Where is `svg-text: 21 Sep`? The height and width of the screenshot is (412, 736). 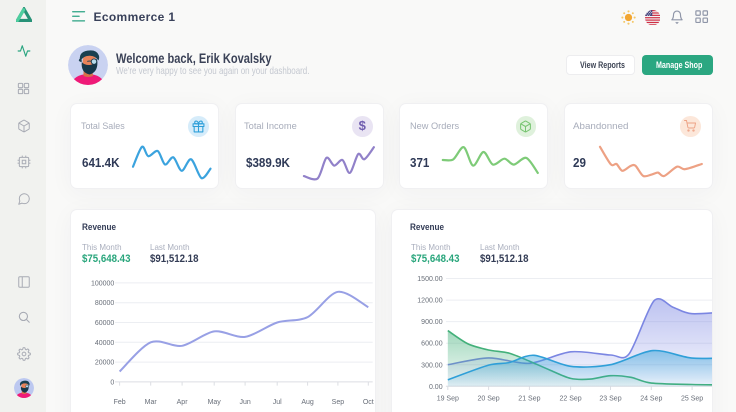 svg-text: 21 Sep is located at coordinates (529, 399).